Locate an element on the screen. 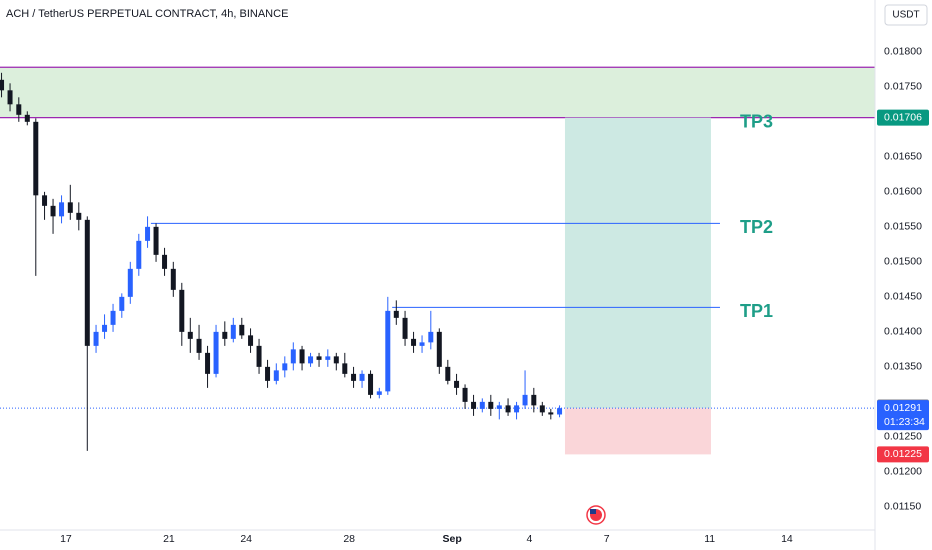 The image size is (932, 550). position-layer is located at coordinates (637, 286).